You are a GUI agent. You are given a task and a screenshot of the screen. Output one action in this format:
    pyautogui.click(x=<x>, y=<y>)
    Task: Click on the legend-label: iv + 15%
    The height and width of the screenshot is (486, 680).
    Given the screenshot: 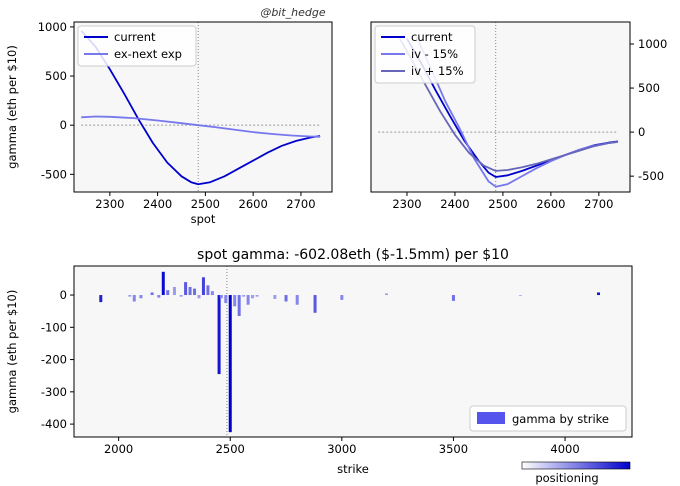 What is the action you would take?
    pyautogui.click(x=437, y=71)
    